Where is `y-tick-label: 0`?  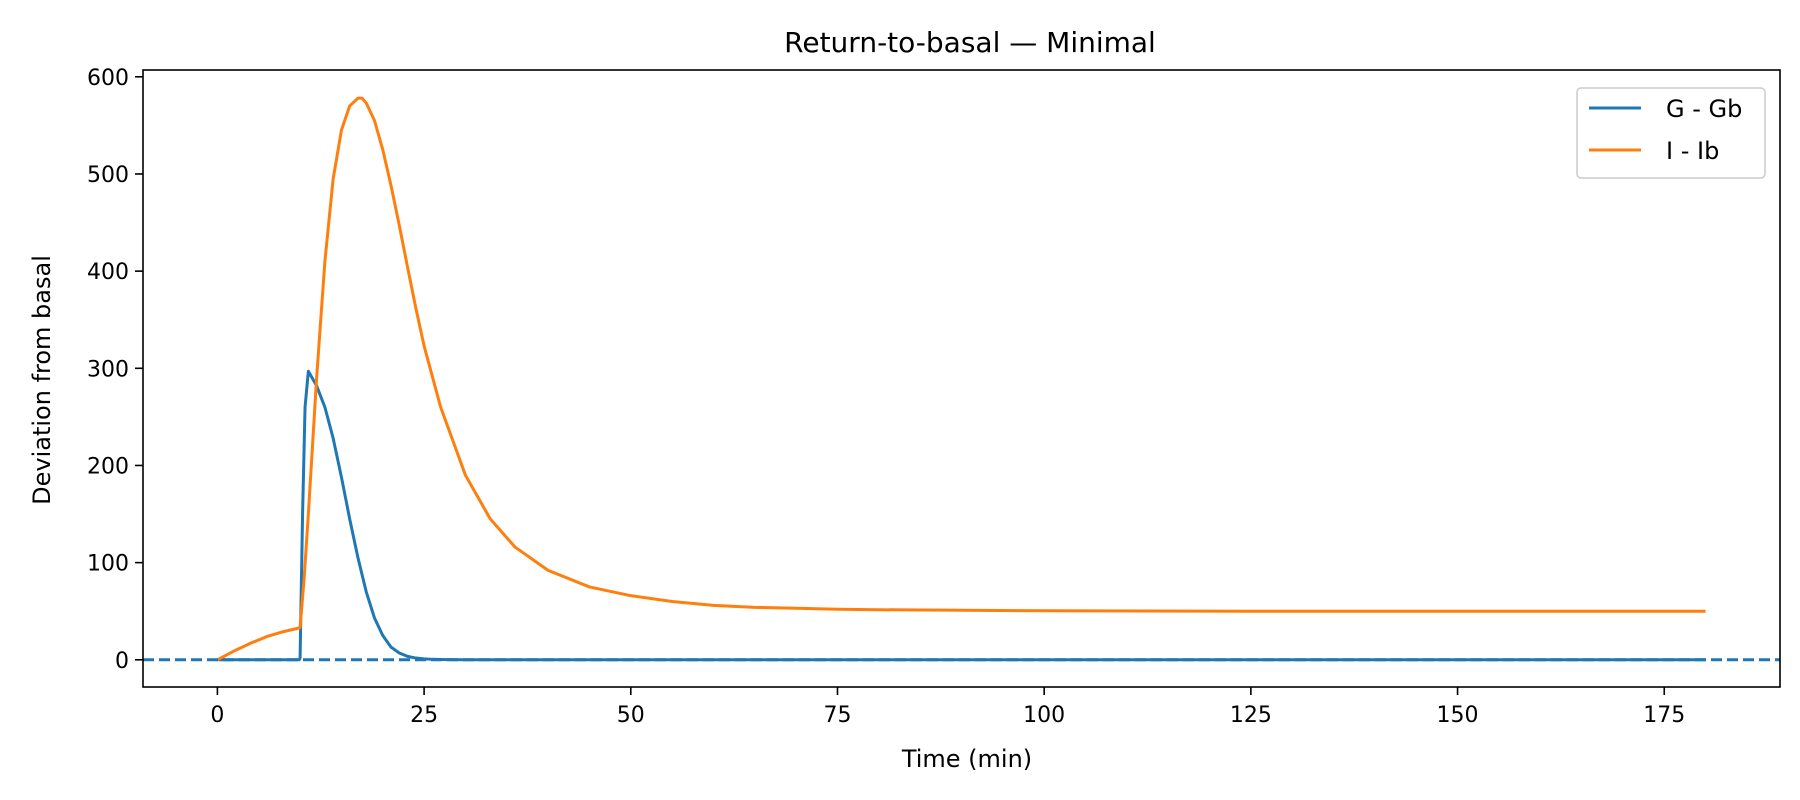 y-tick-label: 0 is located at coordinates (122, 661).